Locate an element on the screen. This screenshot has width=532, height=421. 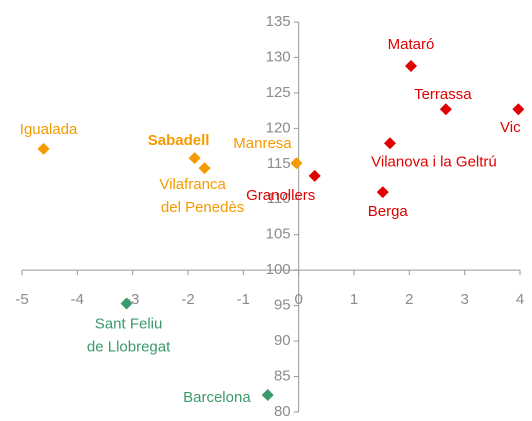
point-label-line: Berga is located at coordinates (388, 211).